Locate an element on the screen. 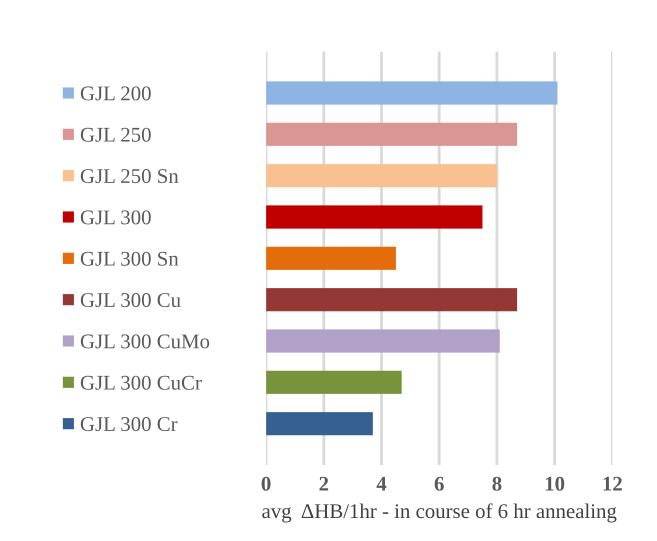 The image size is (657, 541). x-tick-label: 8 is located at coordinates (497, 483).